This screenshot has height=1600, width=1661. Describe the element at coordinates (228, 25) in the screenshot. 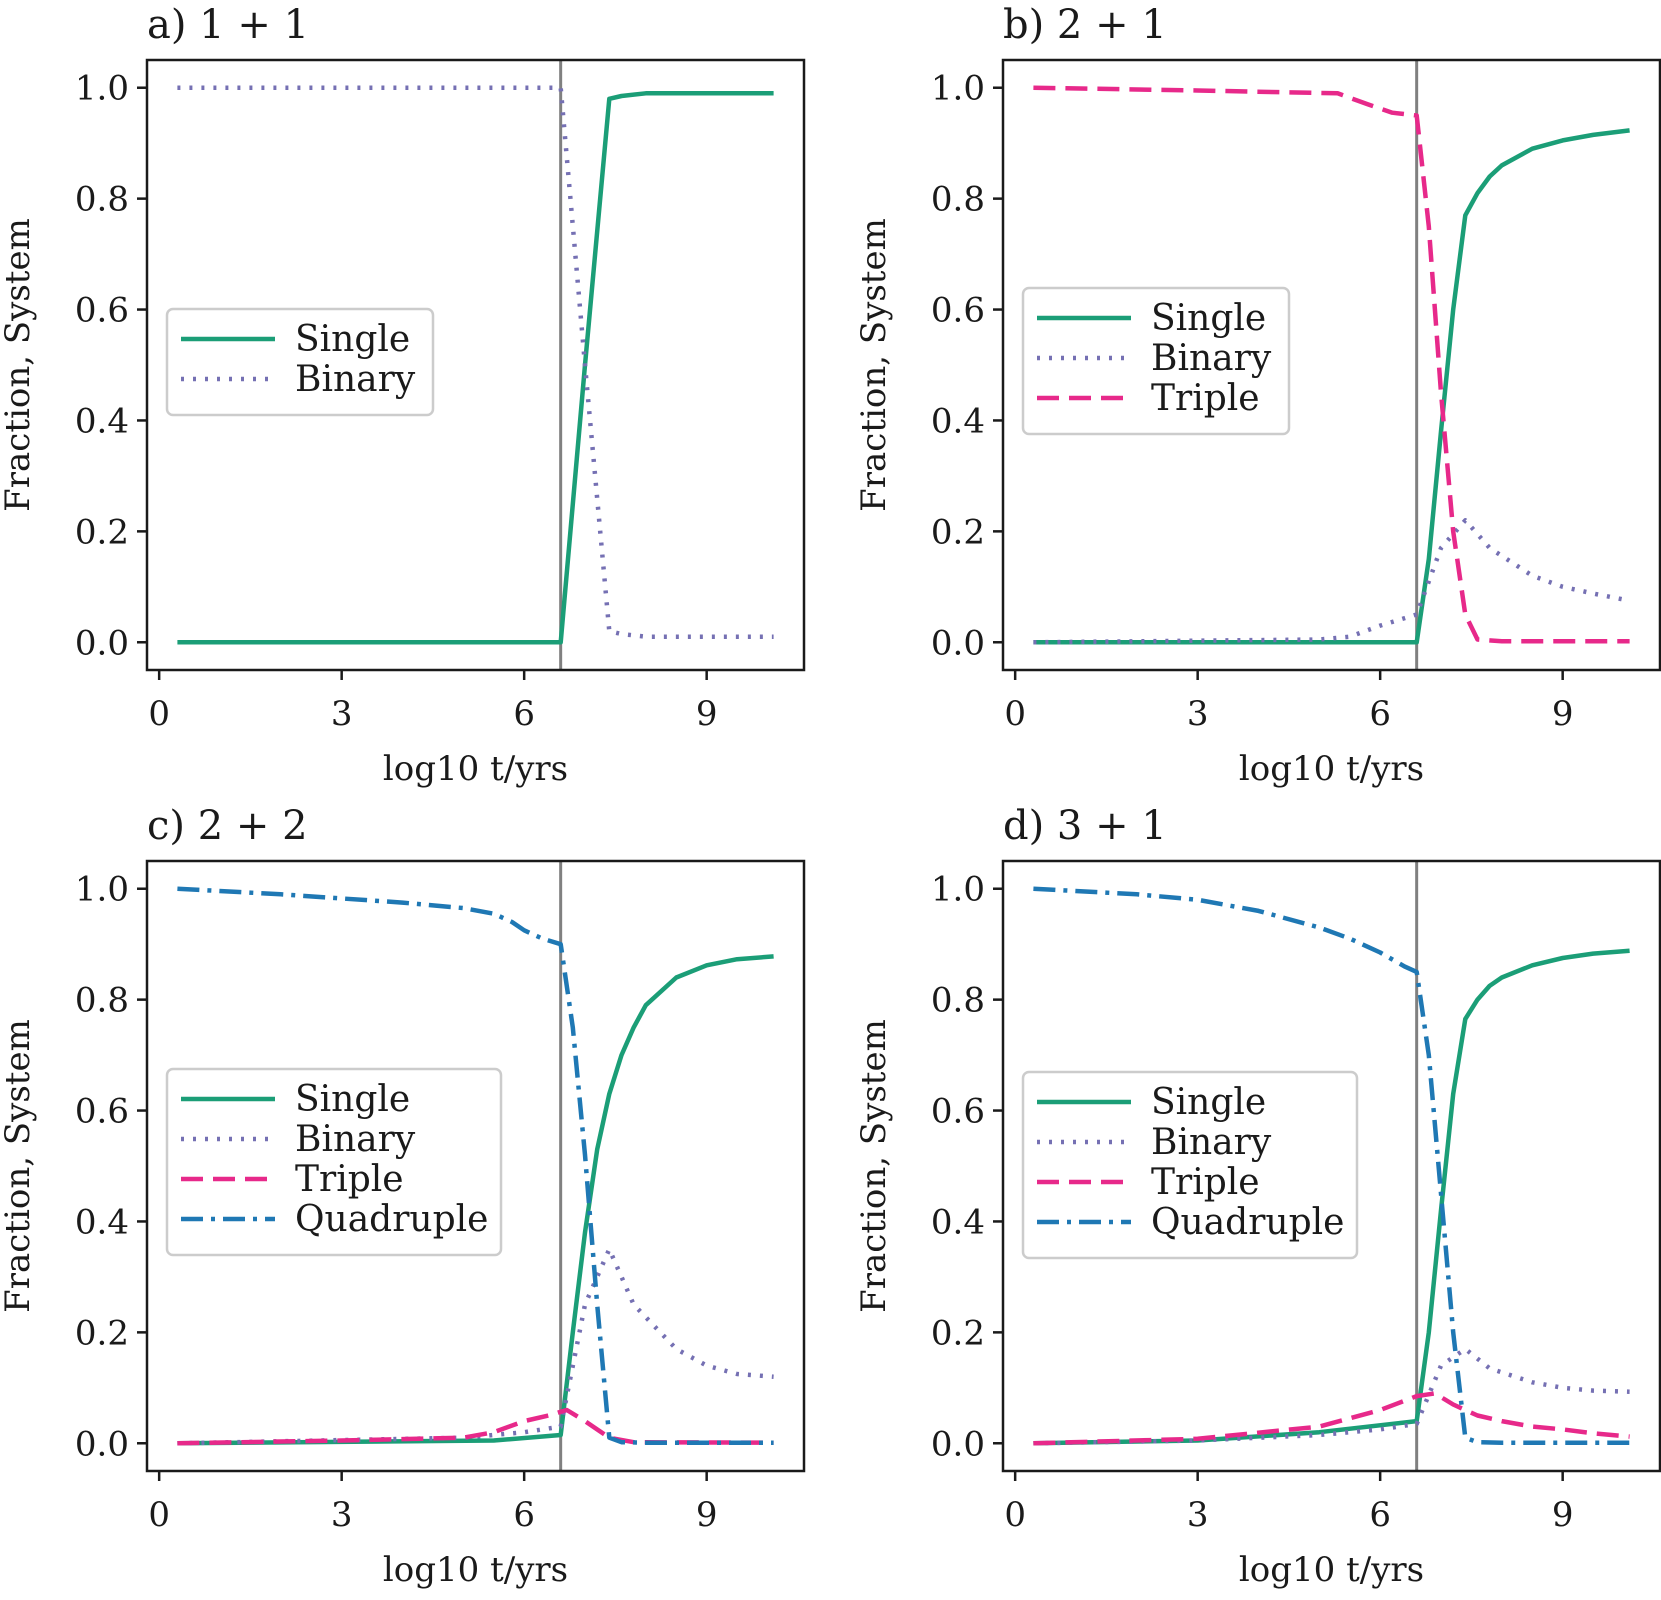

I see `panel-title: a) 1 + 1` at that location.